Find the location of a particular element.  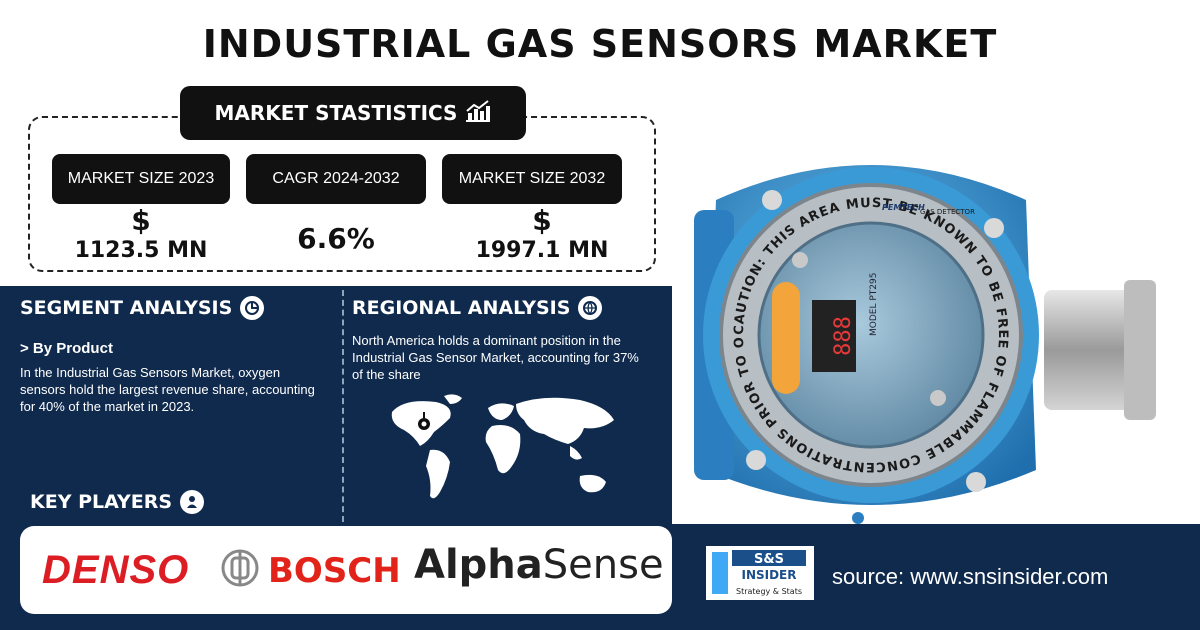

svg-text: S&S is located at coordinates (769, 559).